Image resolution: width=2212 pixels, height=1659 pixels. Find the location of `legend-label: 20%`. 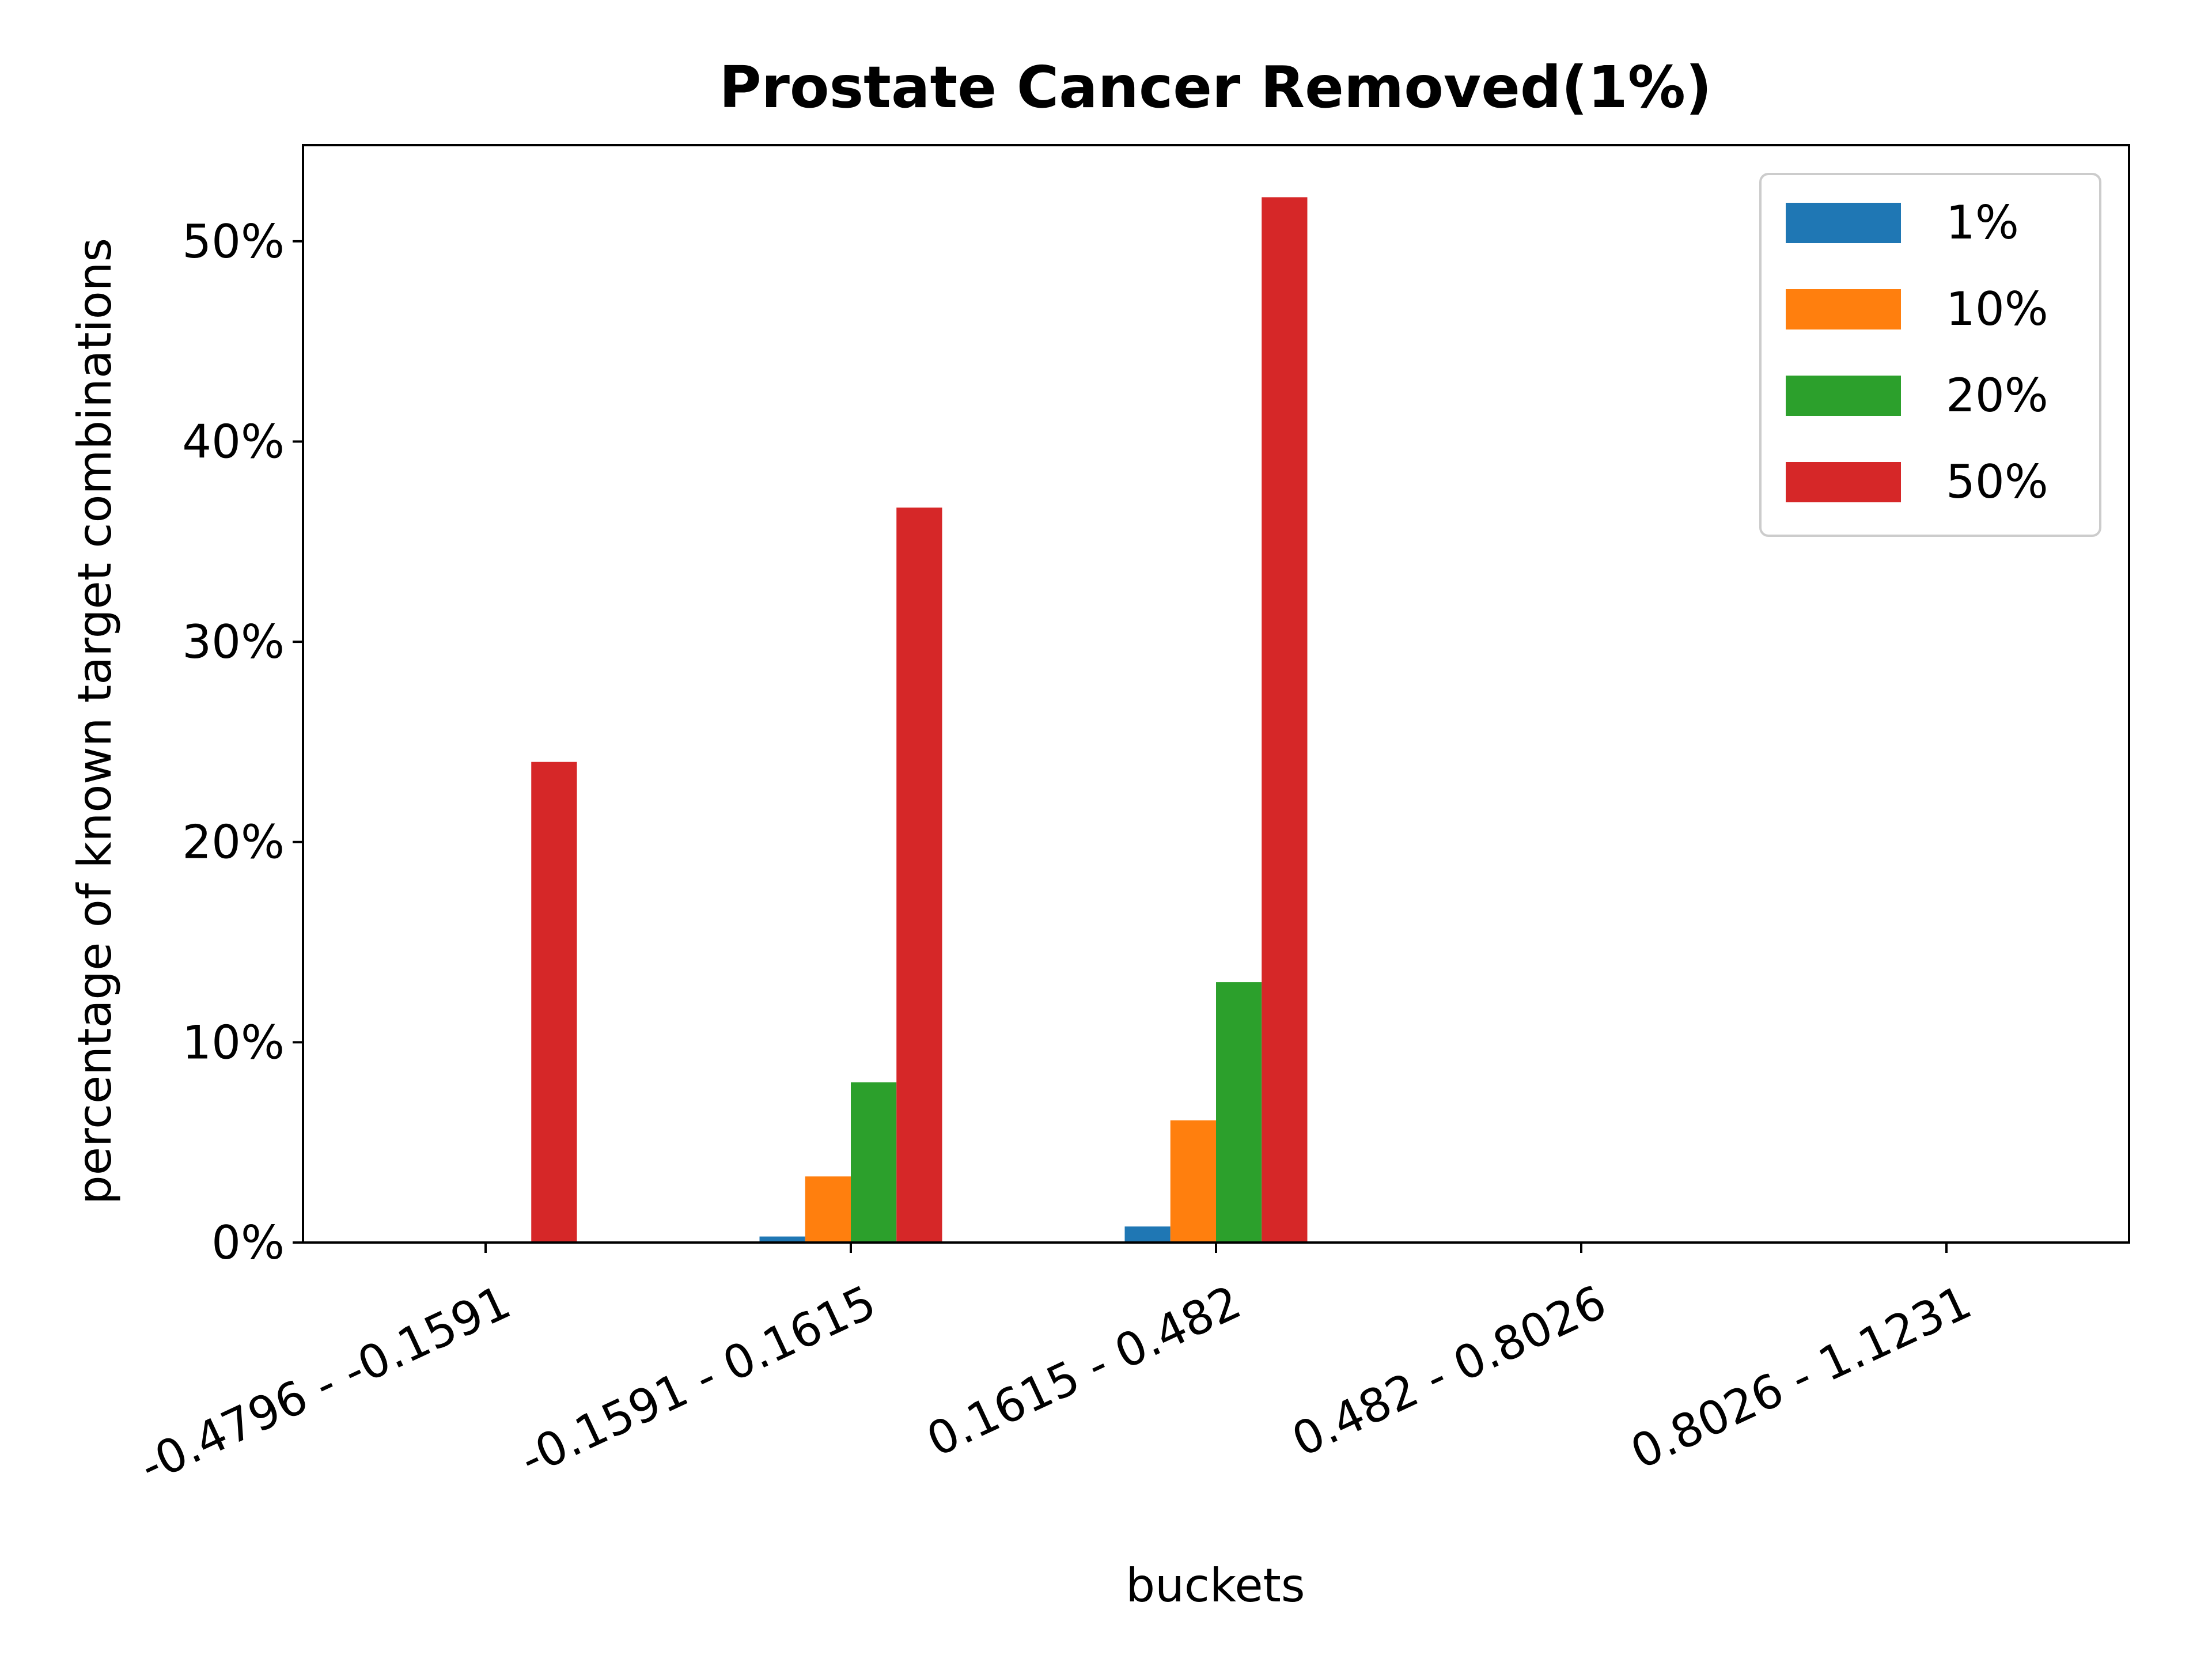

legend-label: 20% is located at coordinates (1997, 395).